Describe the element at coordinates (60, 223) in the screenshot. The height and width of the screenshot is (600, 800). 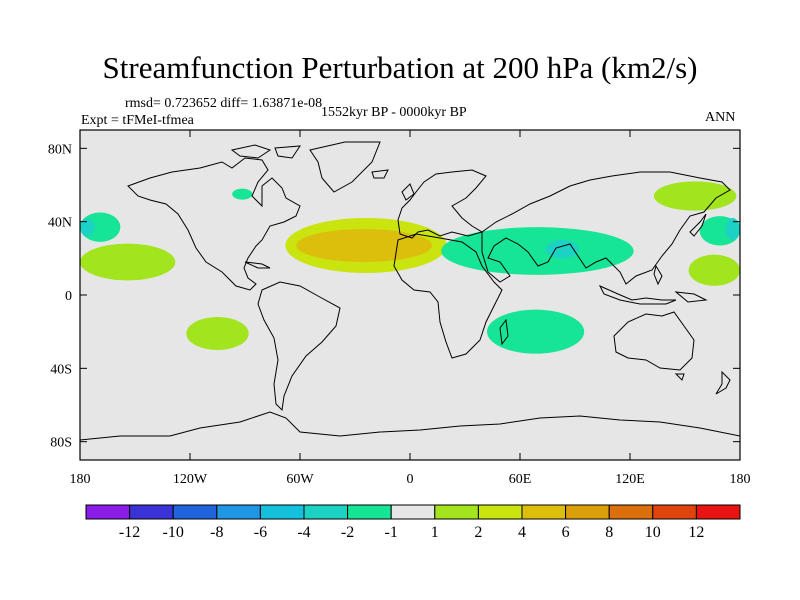
I see `lat-tick-label: 40N` at that location.